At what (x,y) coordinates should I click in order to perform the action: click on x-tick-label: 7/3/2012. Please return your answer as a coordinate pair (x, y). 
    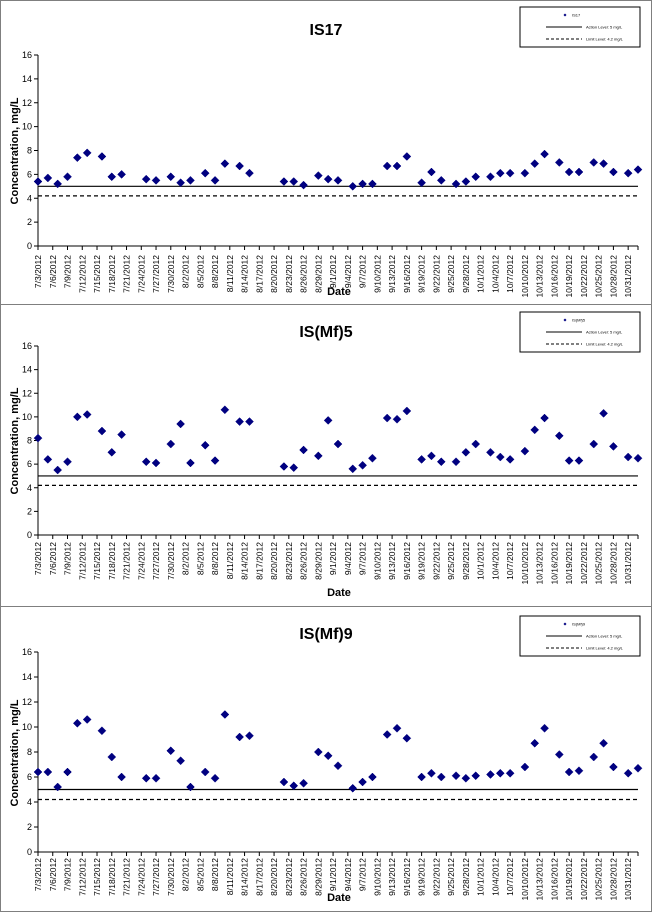
    Looking at the image, I should click on (38, 271).